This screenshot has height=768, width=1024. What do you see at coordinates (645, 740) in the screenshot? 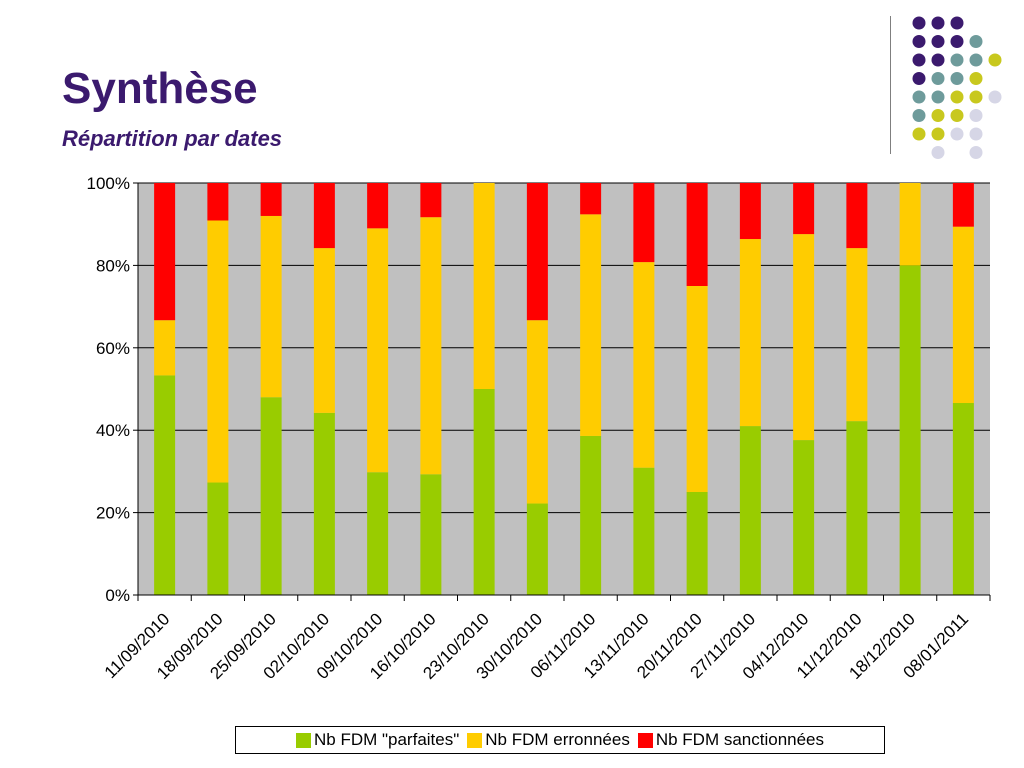
I see `legend-swatch-sanctionnees` at bounding box center [645, 740].